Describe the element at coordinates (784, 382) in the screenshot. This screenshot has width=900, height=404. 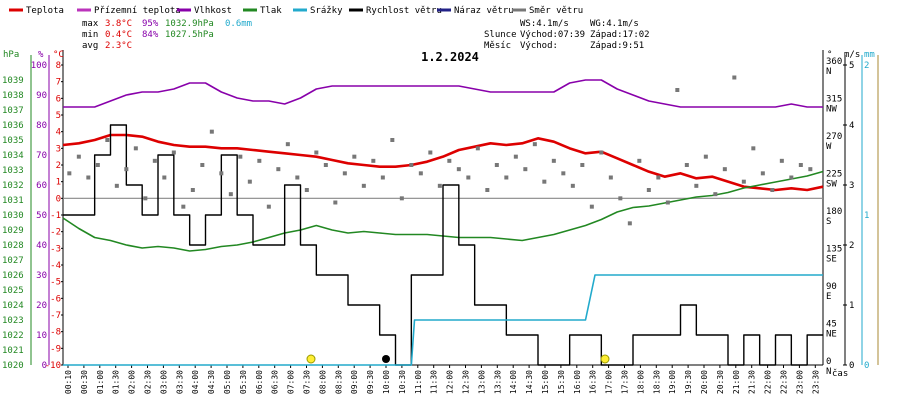
I see `x-tick: 22:30` at that location.